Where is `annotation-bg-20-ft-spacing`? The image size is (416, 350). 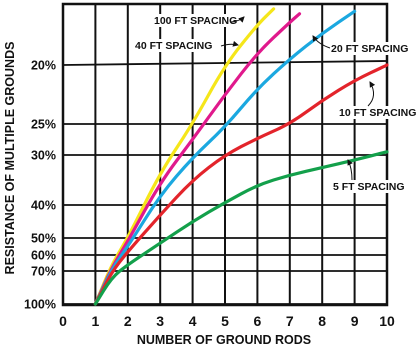 annotation-bg-20-ft-spacing is located at coordinates (372, 48).